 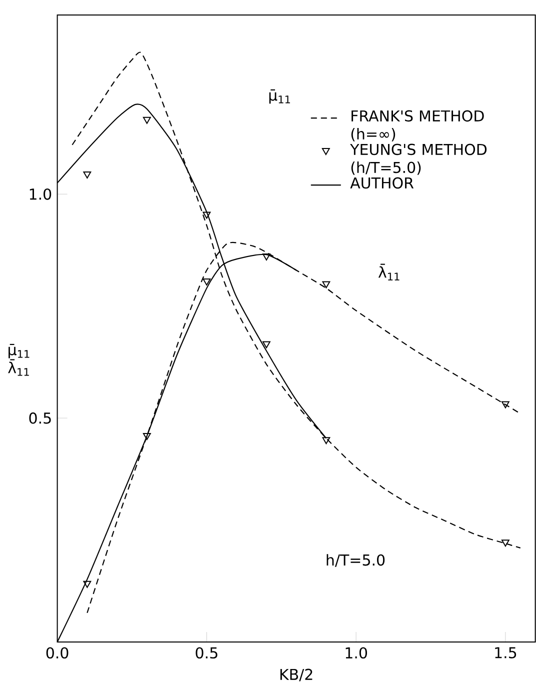 What do you see at coordinates (382, 183) in the screenshot?
I see `legend-label: AUTHOR` at bounding box center [382, 183].